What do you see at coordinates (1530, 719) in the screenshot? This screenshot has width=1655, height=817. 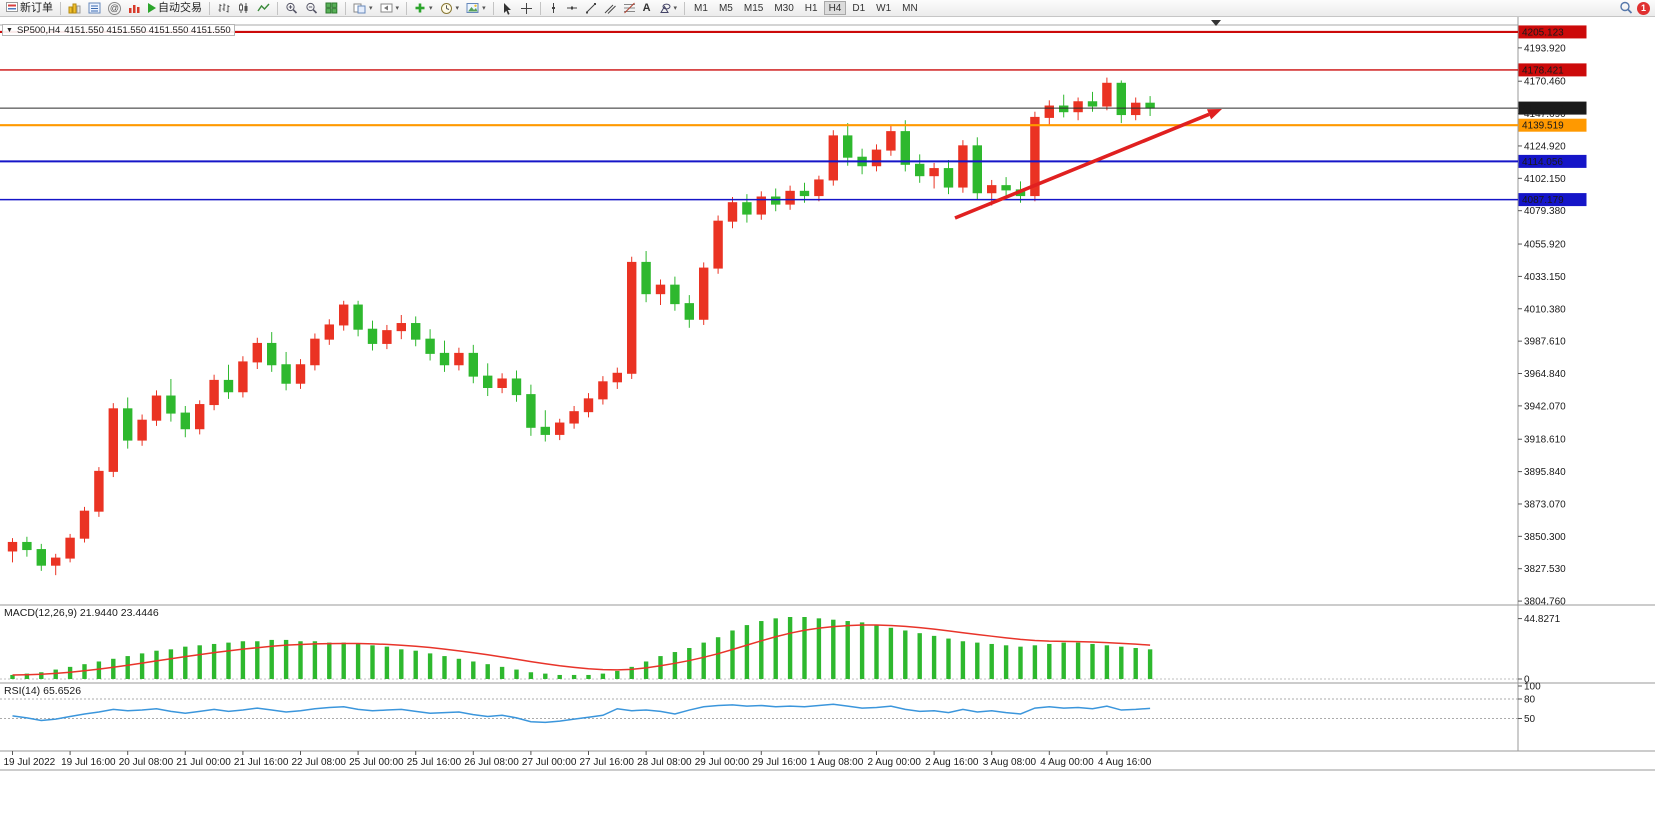 I see `svg-text: 50` at bounding box center [1530, 719].